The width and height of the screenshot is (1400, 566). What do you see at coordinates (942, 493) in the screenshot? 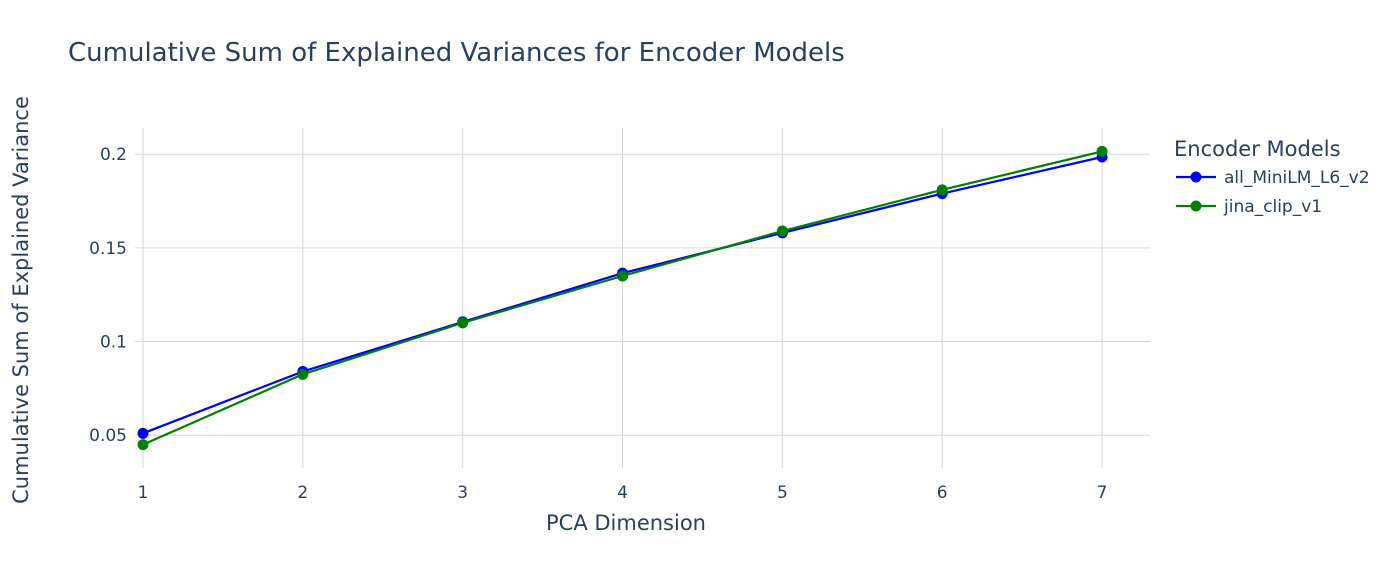
I see `x-tick-label: 6` at bounding box center [942, 493].